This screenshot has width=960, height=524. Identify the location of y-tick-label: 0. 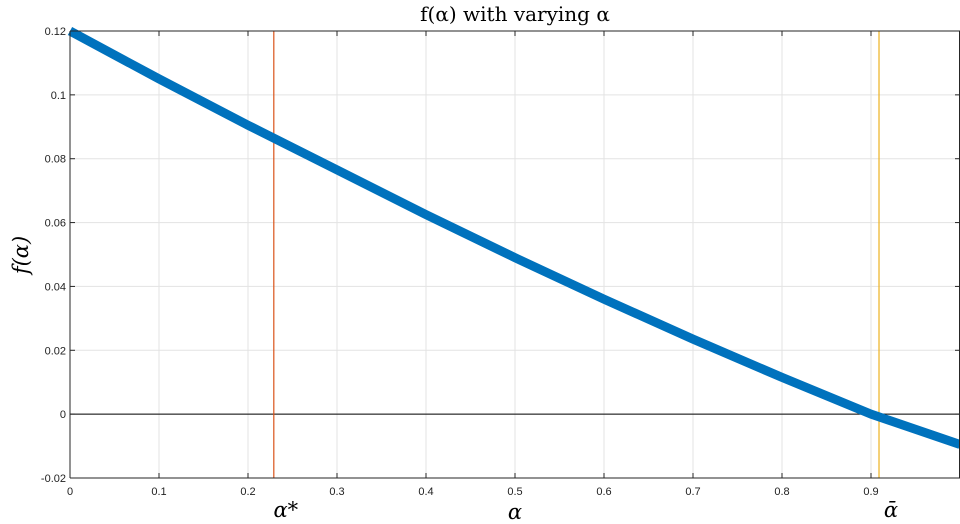
(63, 415).